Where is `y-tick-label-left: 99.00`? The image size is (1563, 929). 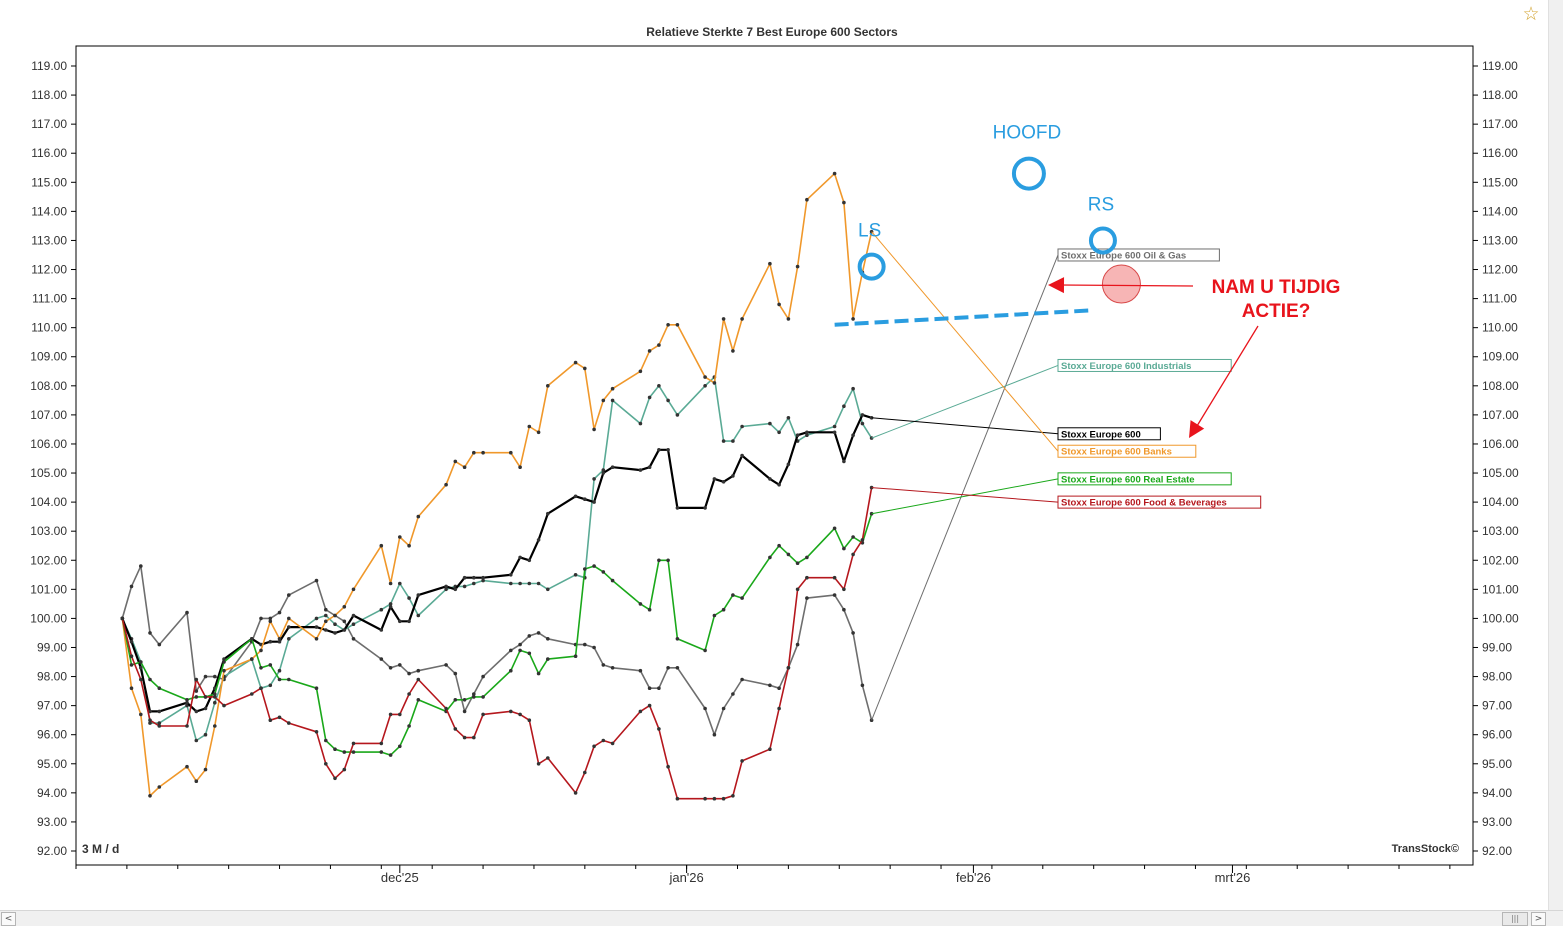 y-tick-label-left: 99.00 is located at coordinates (52, 647).